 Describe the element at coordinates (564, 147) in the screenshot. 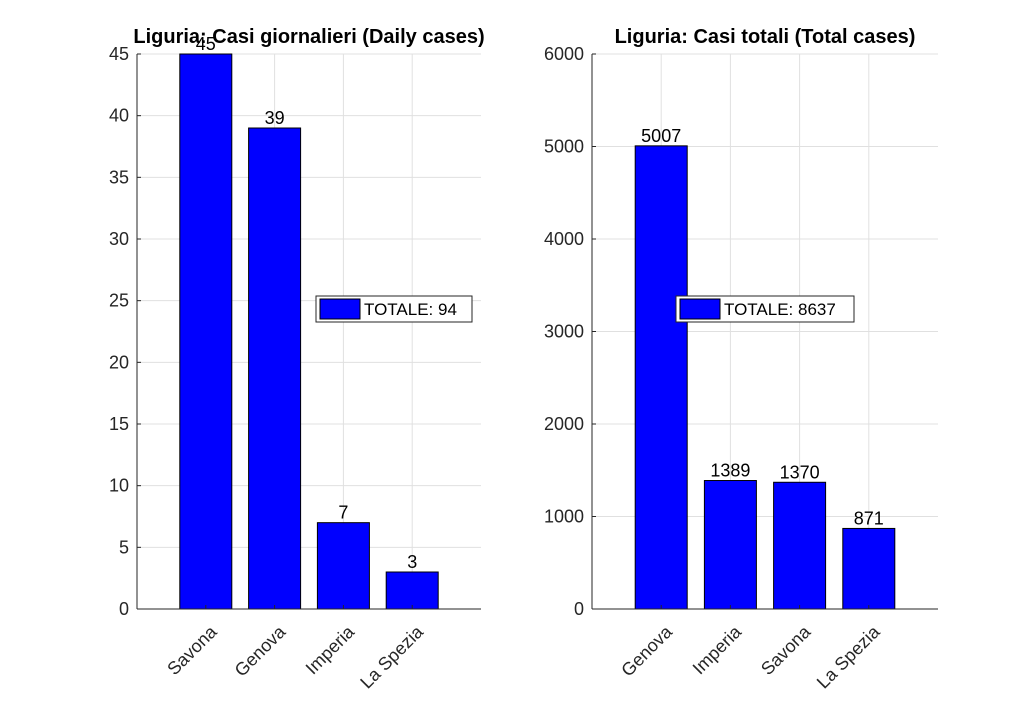

I see `y-tick-label: 5000` at that location.